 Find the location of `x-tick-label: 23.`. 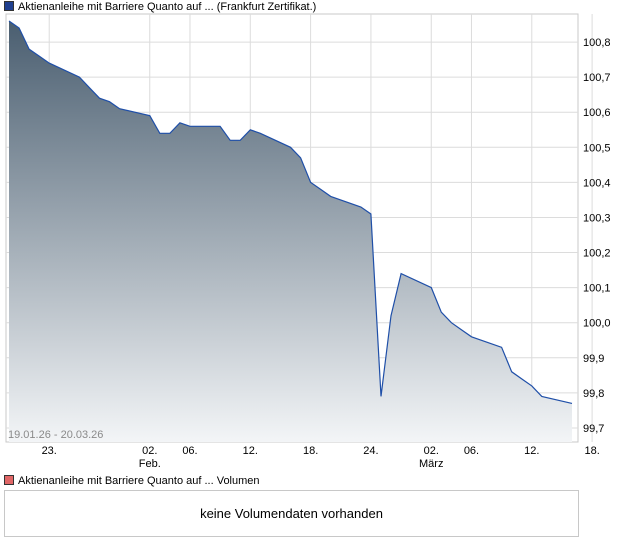

x-tick-label: 23. is located at coordinates (49, 451).